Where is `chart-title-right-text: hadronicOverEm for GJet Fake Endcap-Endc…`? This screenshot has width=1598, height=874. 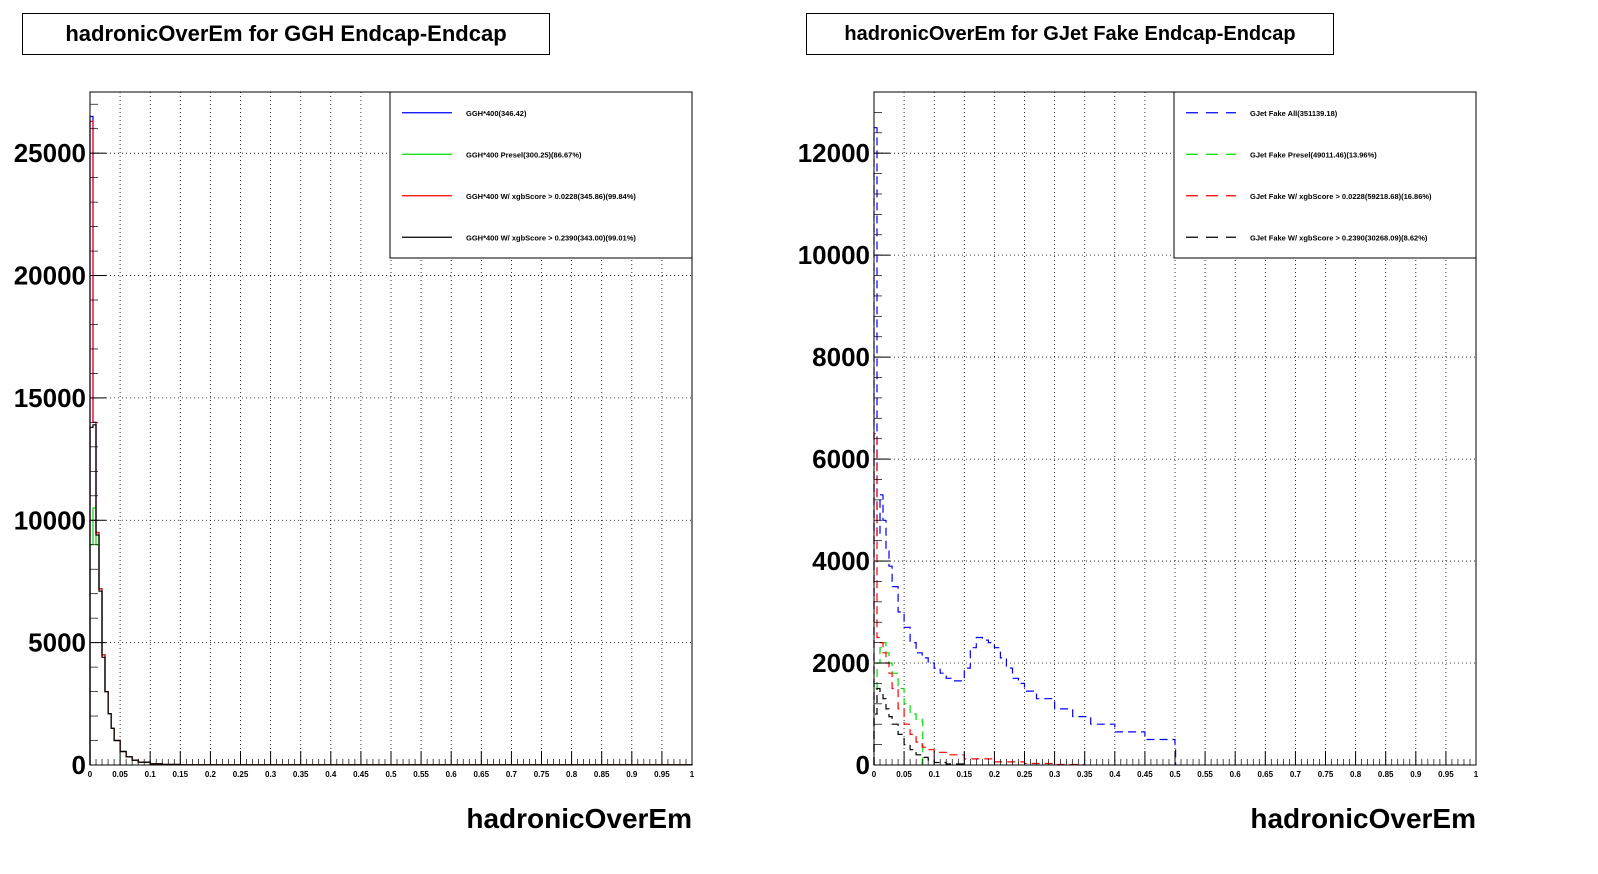 chart-title-right-text: hadronicOverEm for GJet Fake Endcap-Endc… is located at coordinates (1070, 33).